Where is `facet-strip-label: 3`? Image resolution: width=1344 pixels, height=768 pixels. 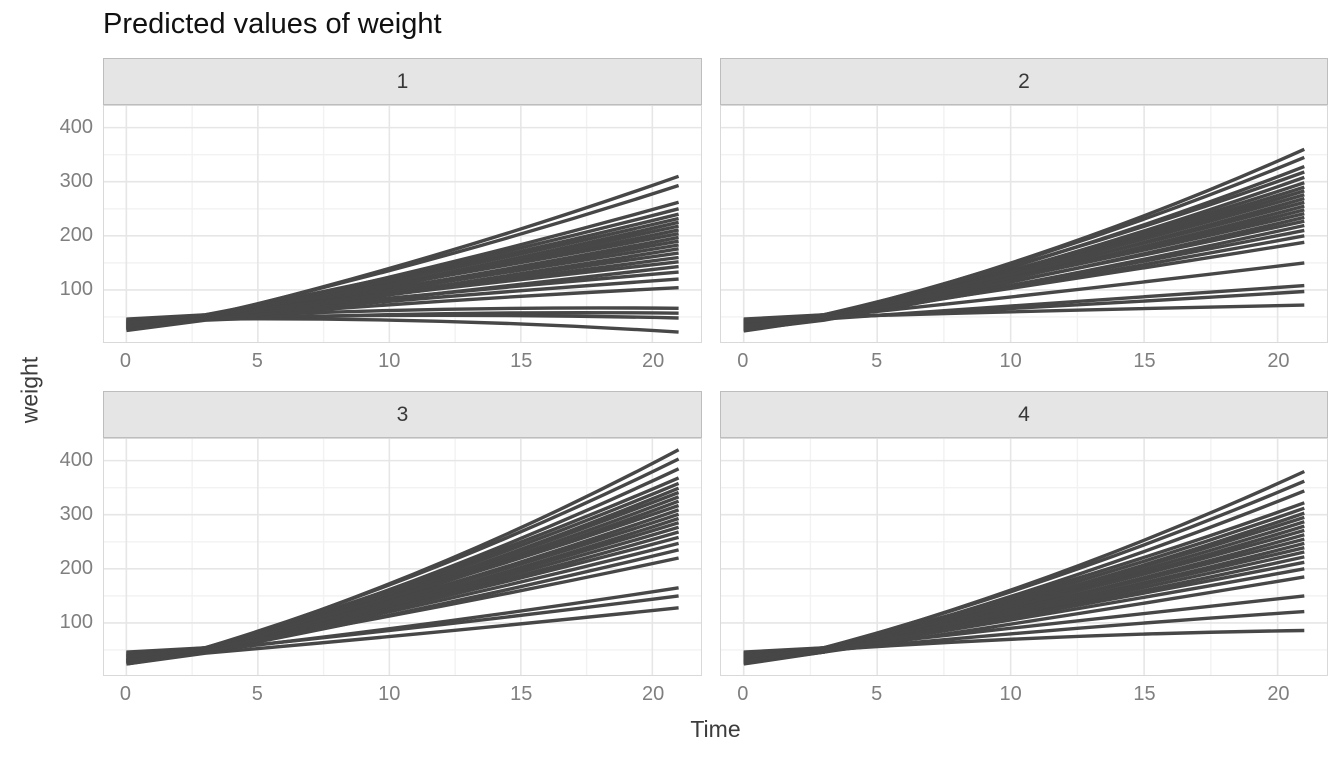 facet-strip-label: 3 is located at coordinates (402, 414).